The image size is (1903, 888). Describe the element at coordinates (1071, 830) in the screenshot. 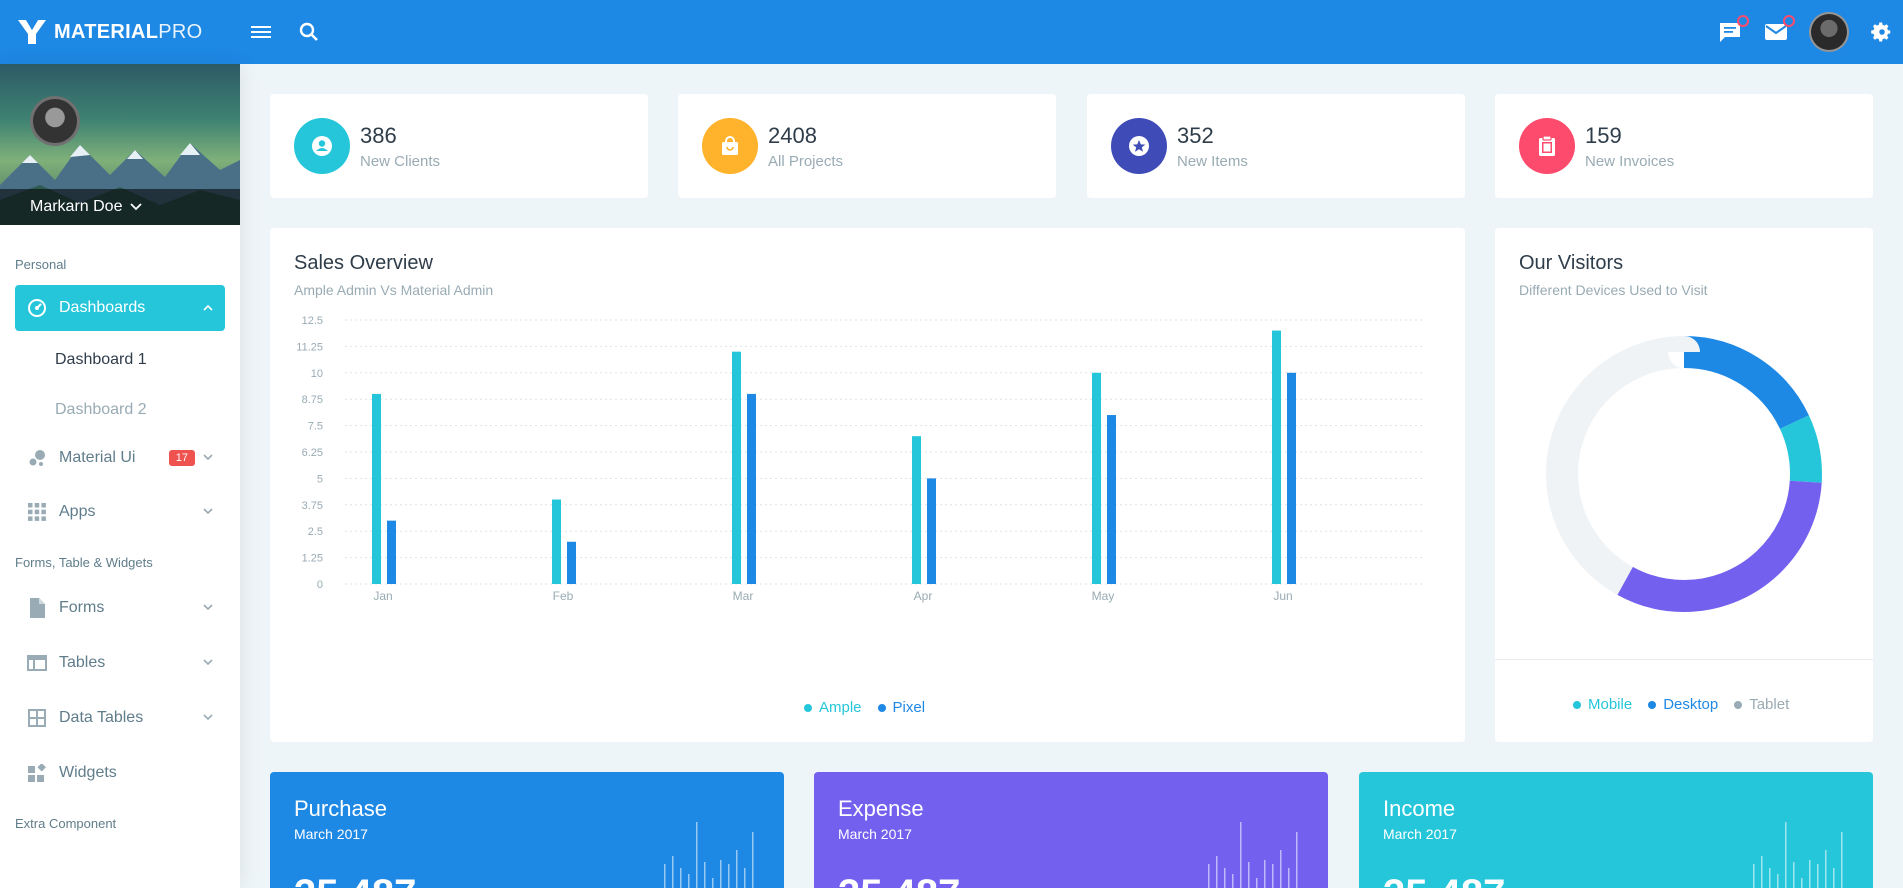

I see `expense-card: Expense March 2017 35,487` at that location.